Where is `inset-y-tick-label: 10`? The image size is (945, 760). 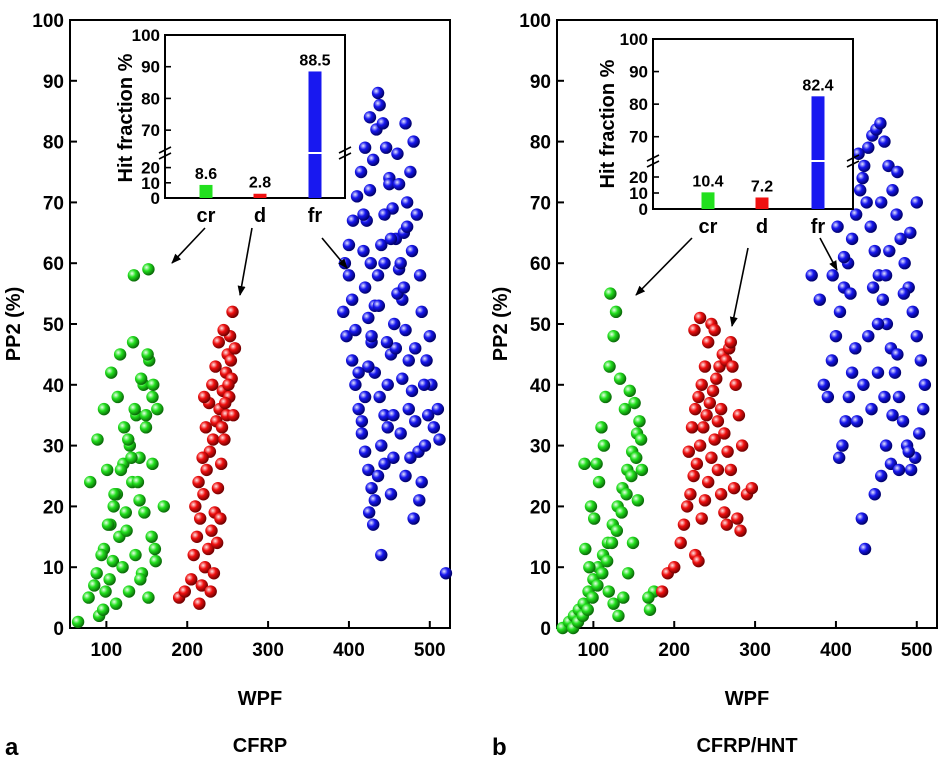 inset-y-tick-label: 10 is located at coordinates (150, 183).